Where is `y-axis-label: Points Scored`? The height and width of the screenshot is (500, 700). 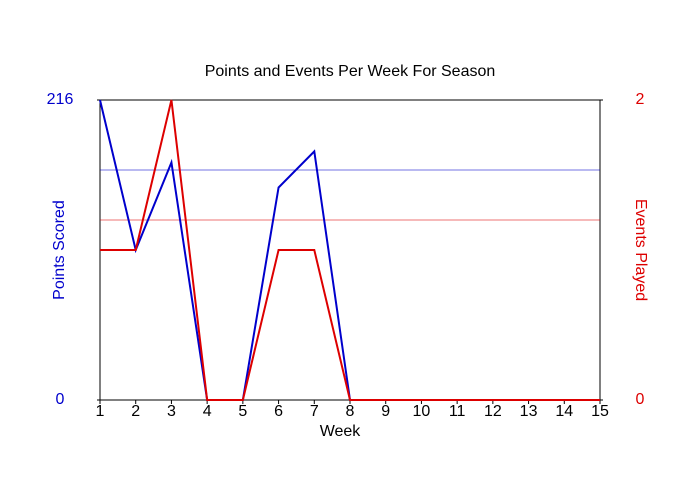 y-axis-label: Points Scored is located at coordinates (59, 250).